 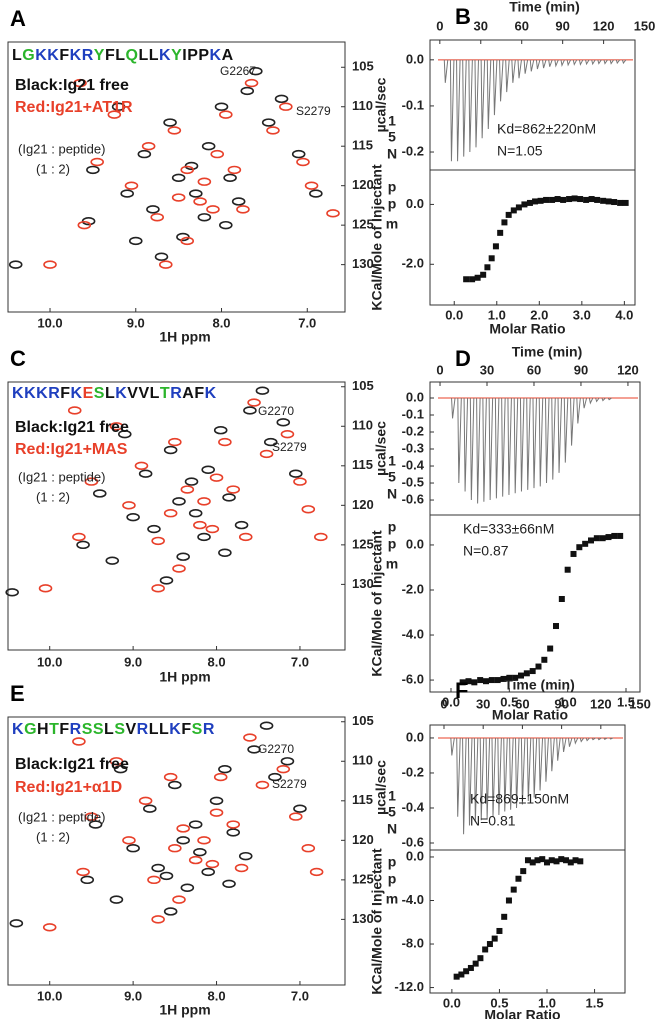 I want to click on y-axis-label: p, so click(x=392, y=204).